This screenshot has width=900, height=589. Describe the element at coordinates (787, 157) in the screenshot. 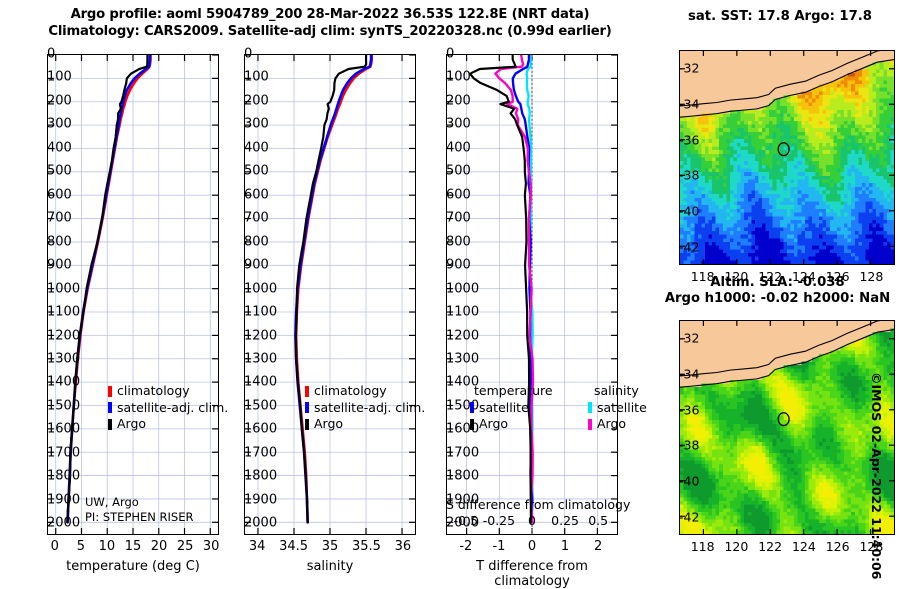

I see `sst-map` at that location.